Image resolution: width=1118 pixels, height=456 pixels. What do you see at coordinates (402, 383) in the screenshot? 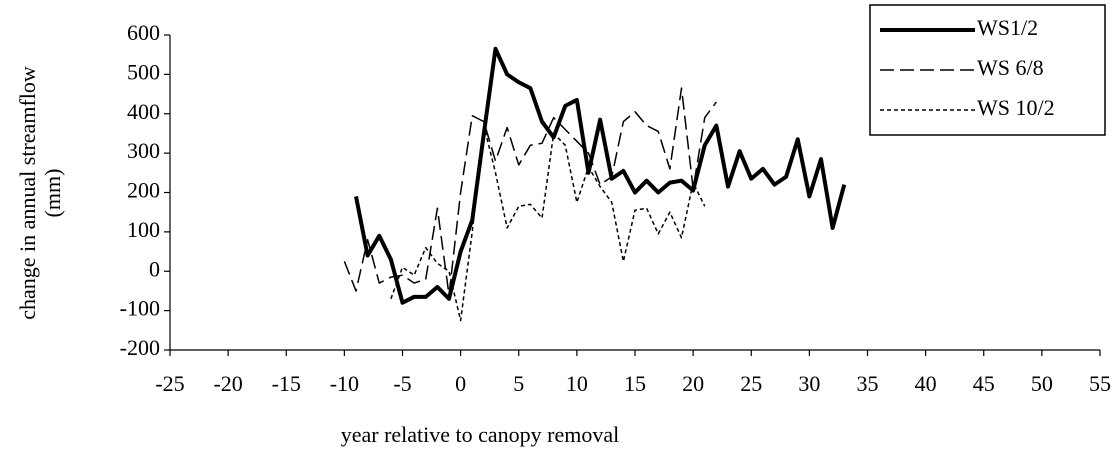
I see `x-tick-label: -5` at bounding box center [402, 383].